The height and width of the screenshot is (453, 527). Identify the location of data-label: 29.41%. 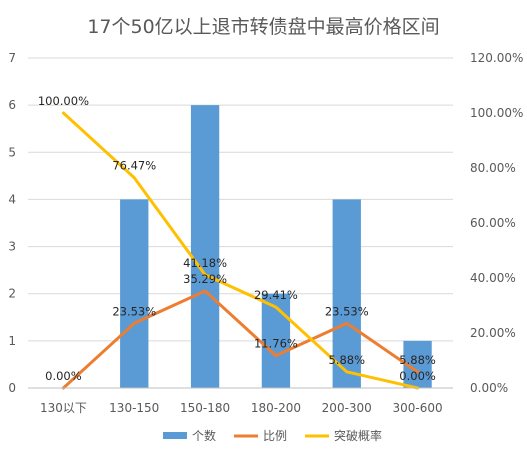
(276, 295).